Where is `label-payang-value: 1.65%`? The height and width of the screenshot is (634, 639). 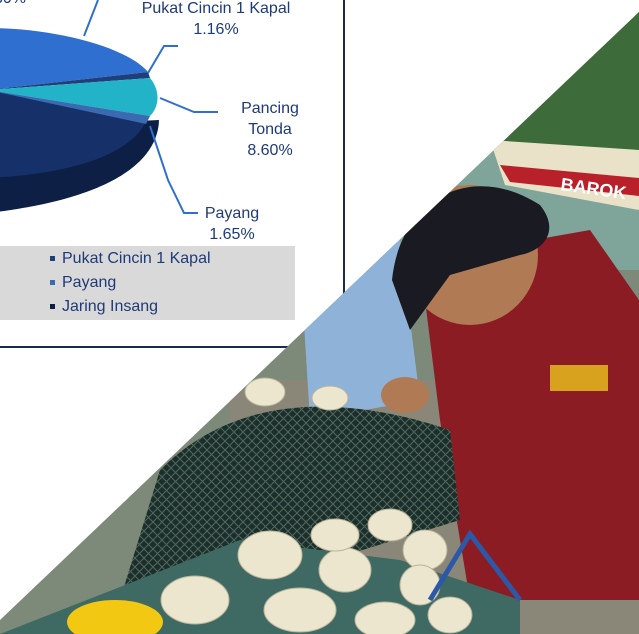
label-payang-value: 1.65% is located at coordinates (232, 234).